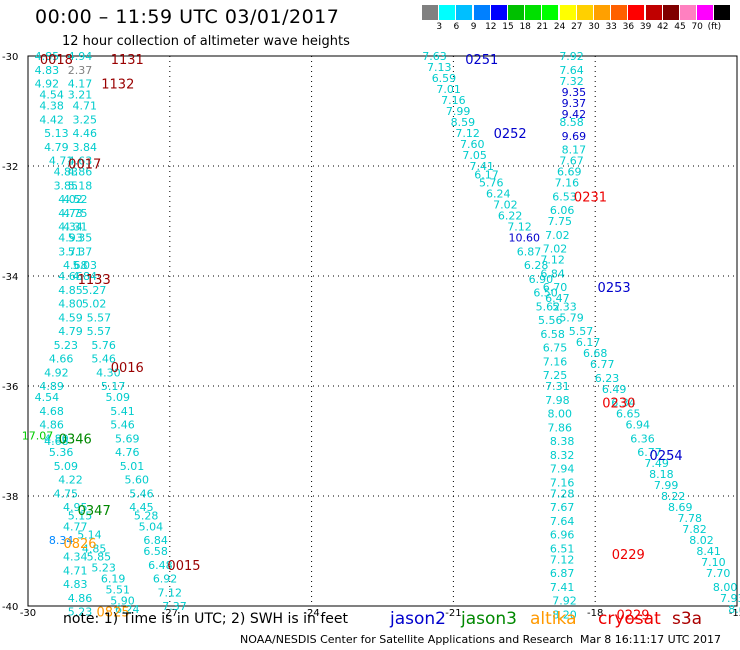  Describe the element at coordinates (562, 455) in the screenshot. I see `wave-height-value: 8.32` at that location.